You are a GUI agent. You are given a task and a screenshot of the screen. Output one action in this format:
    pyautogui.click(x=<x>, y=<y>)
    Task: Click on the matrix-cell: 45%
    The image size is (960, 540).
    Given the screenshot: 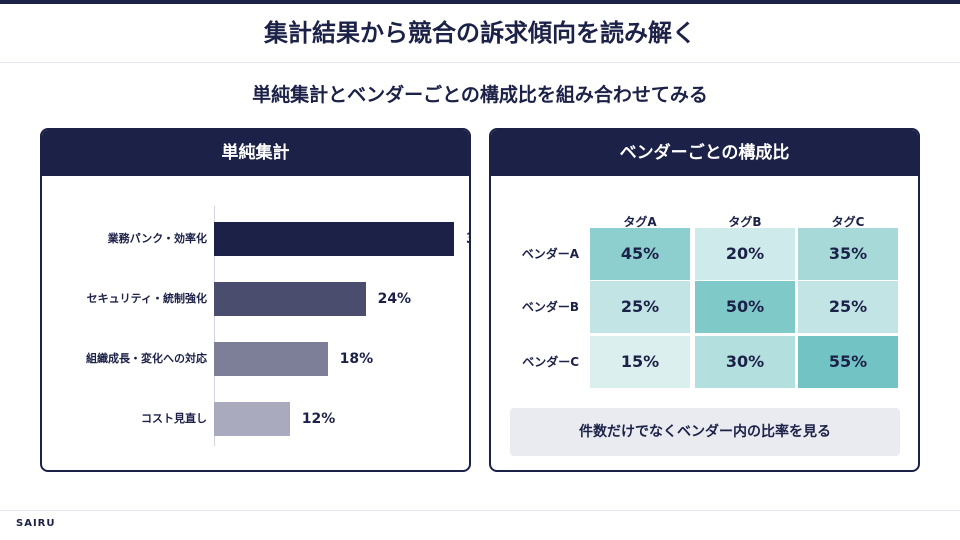 What is the action you would take?
    pyautogui.click(x=640, y=254)
    